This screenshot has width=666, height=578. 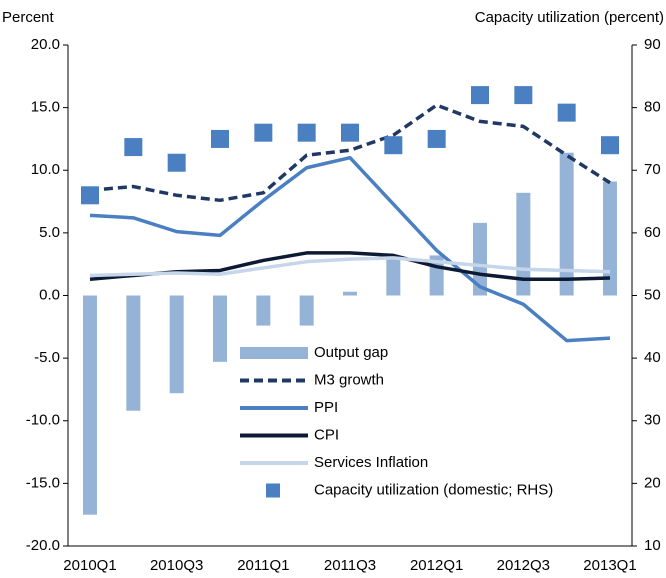 What do you see at coordinates (433, 489) in the screenshot?
I see `legend-label: Capacity utilization (domestic; RHS)` at bounding box center [433, 489].